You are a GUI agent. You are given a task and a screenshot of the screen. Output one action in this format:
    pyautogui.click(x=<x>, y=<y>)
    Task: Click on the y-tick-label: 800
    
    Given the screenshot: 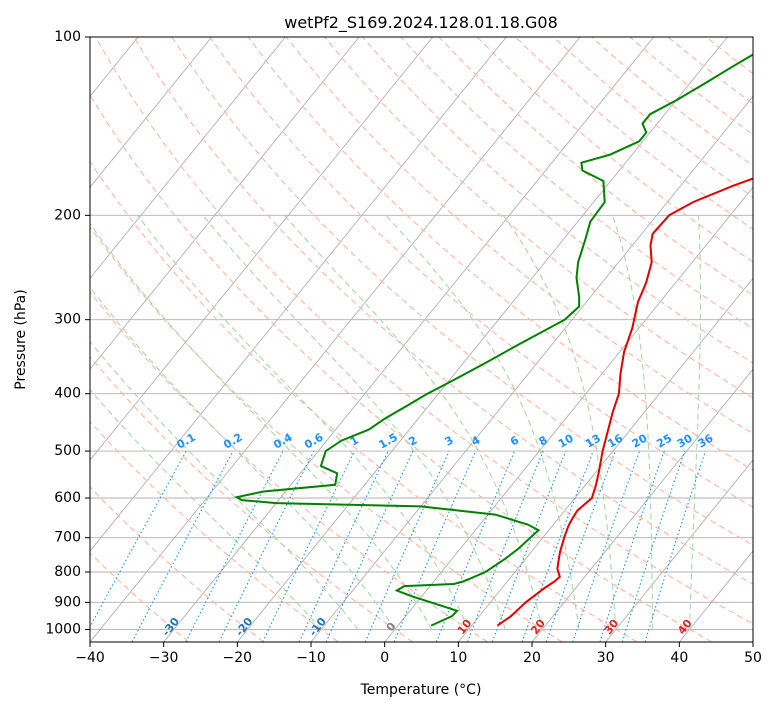 What is the action you would take?
    pyautogui.click(x=67, y=572)
    